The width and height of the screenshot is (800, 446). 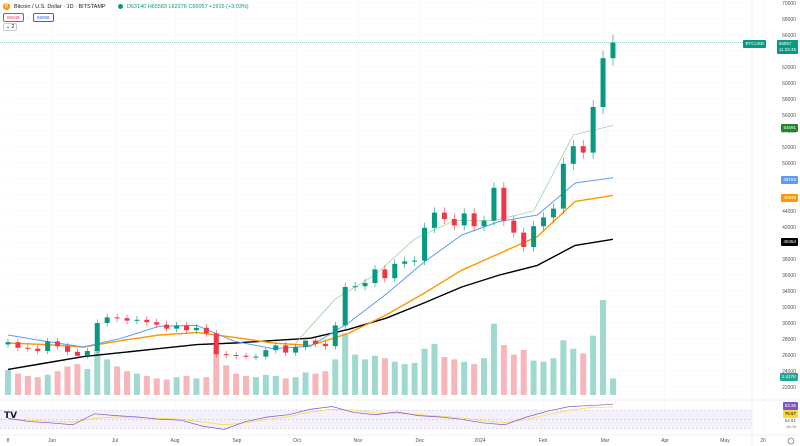 I want to click on y-tick-label: 30000, so click(x=789, y=324).